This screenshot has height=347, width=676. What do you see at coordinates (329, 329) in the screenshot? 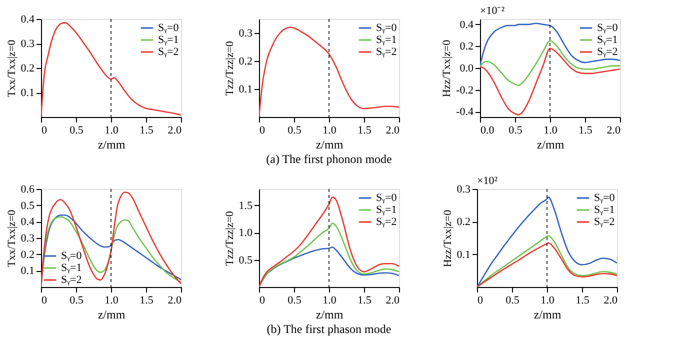
I see `text: (b) The first phason mode` at bounding box center [329, 329].